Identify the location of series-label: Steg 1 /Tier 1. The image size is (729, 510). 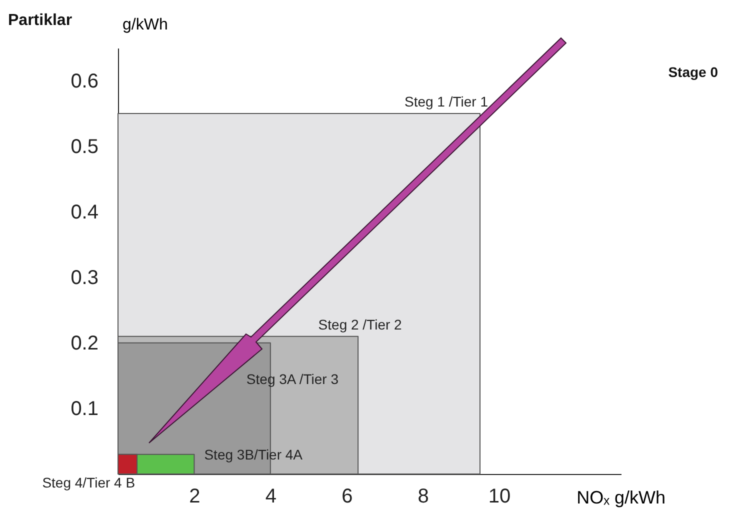
(446, 102).